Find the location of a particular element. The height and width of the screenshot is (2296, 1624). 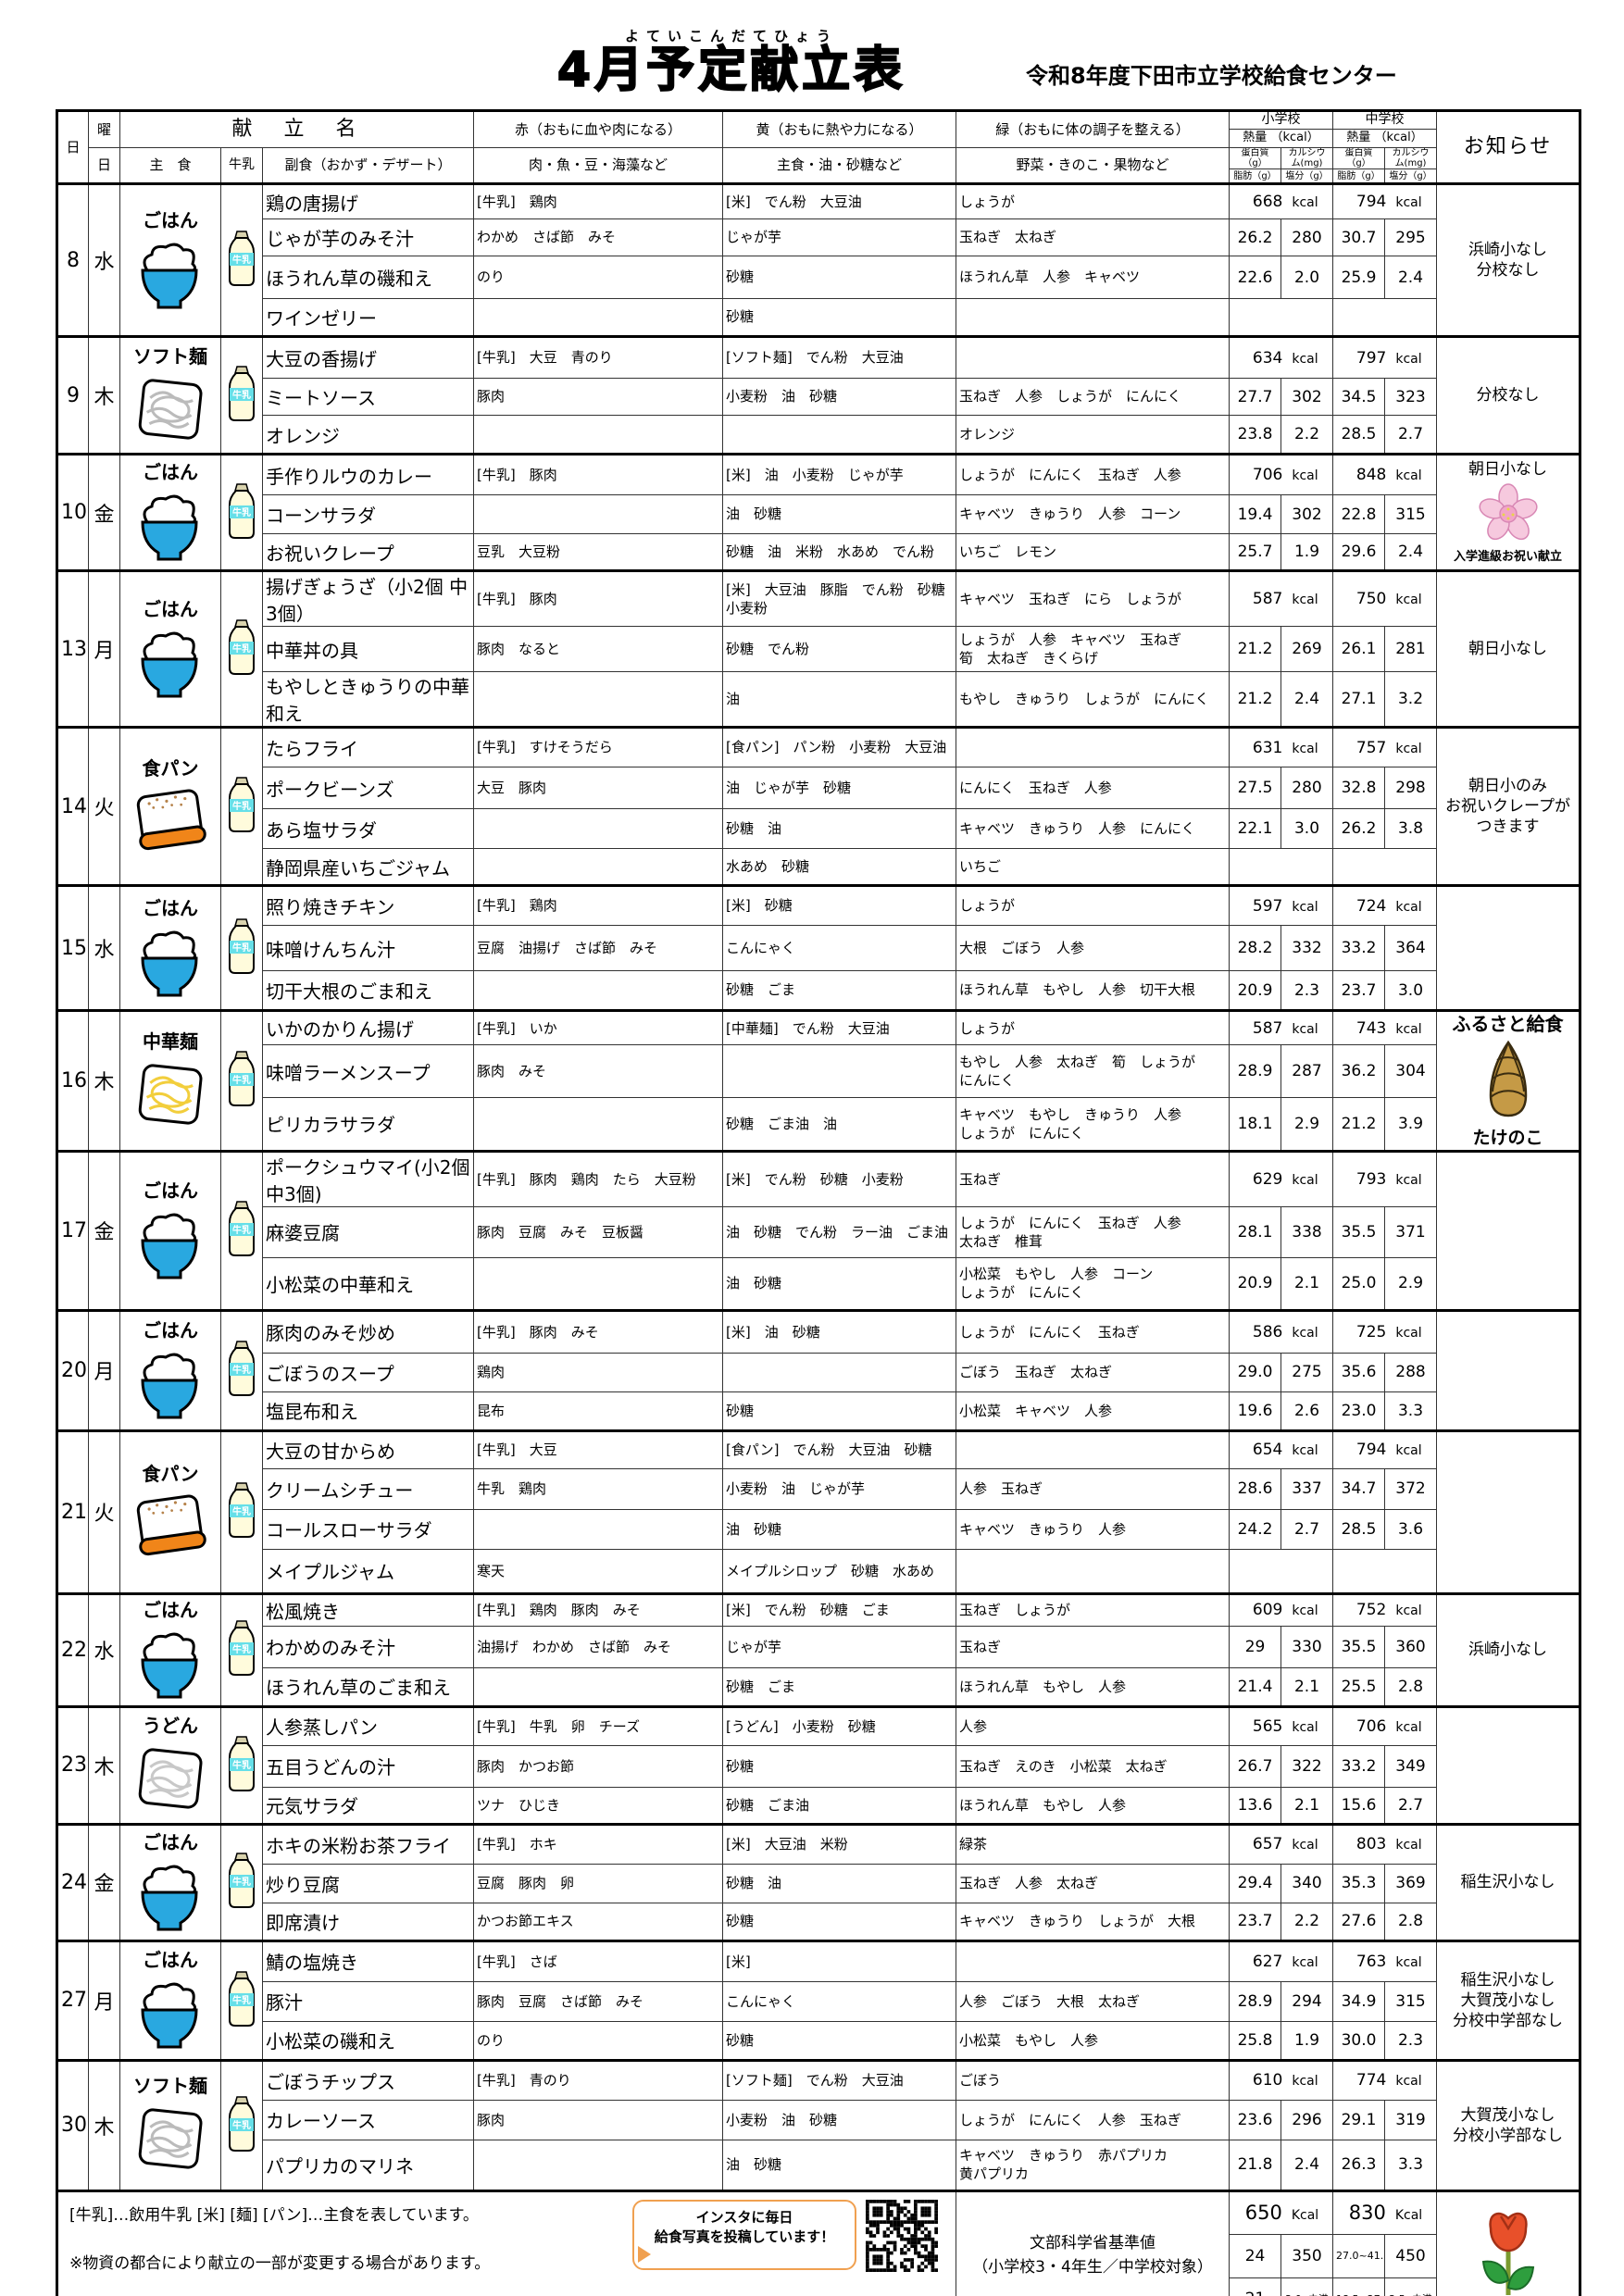

green-ingredients-cell: キャベツ きゅうり 人参 コーン is located at coordinates (1093, 514).